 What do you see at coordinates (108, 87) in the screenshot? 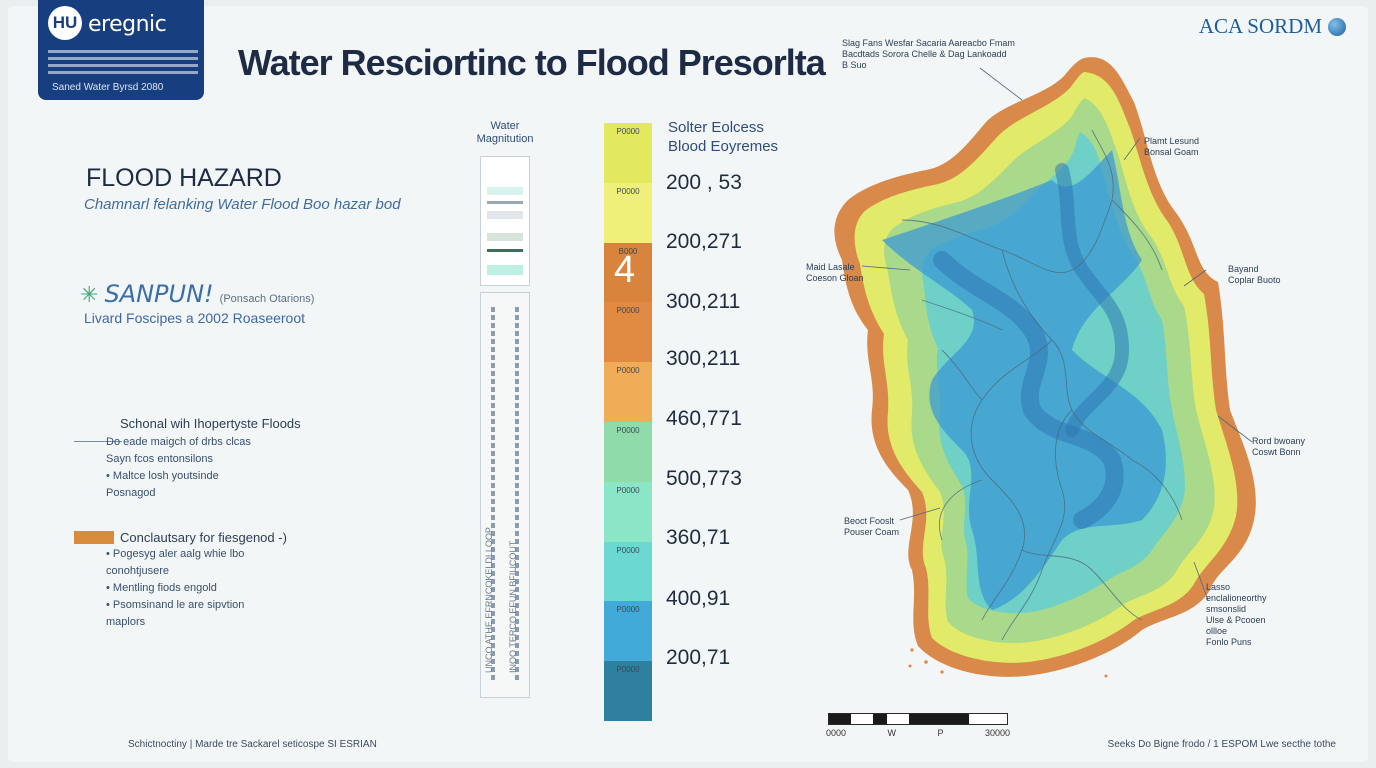
I see `logo-subtitle: Saned Water Byrsd 2080` at bounding box center [108, 87].